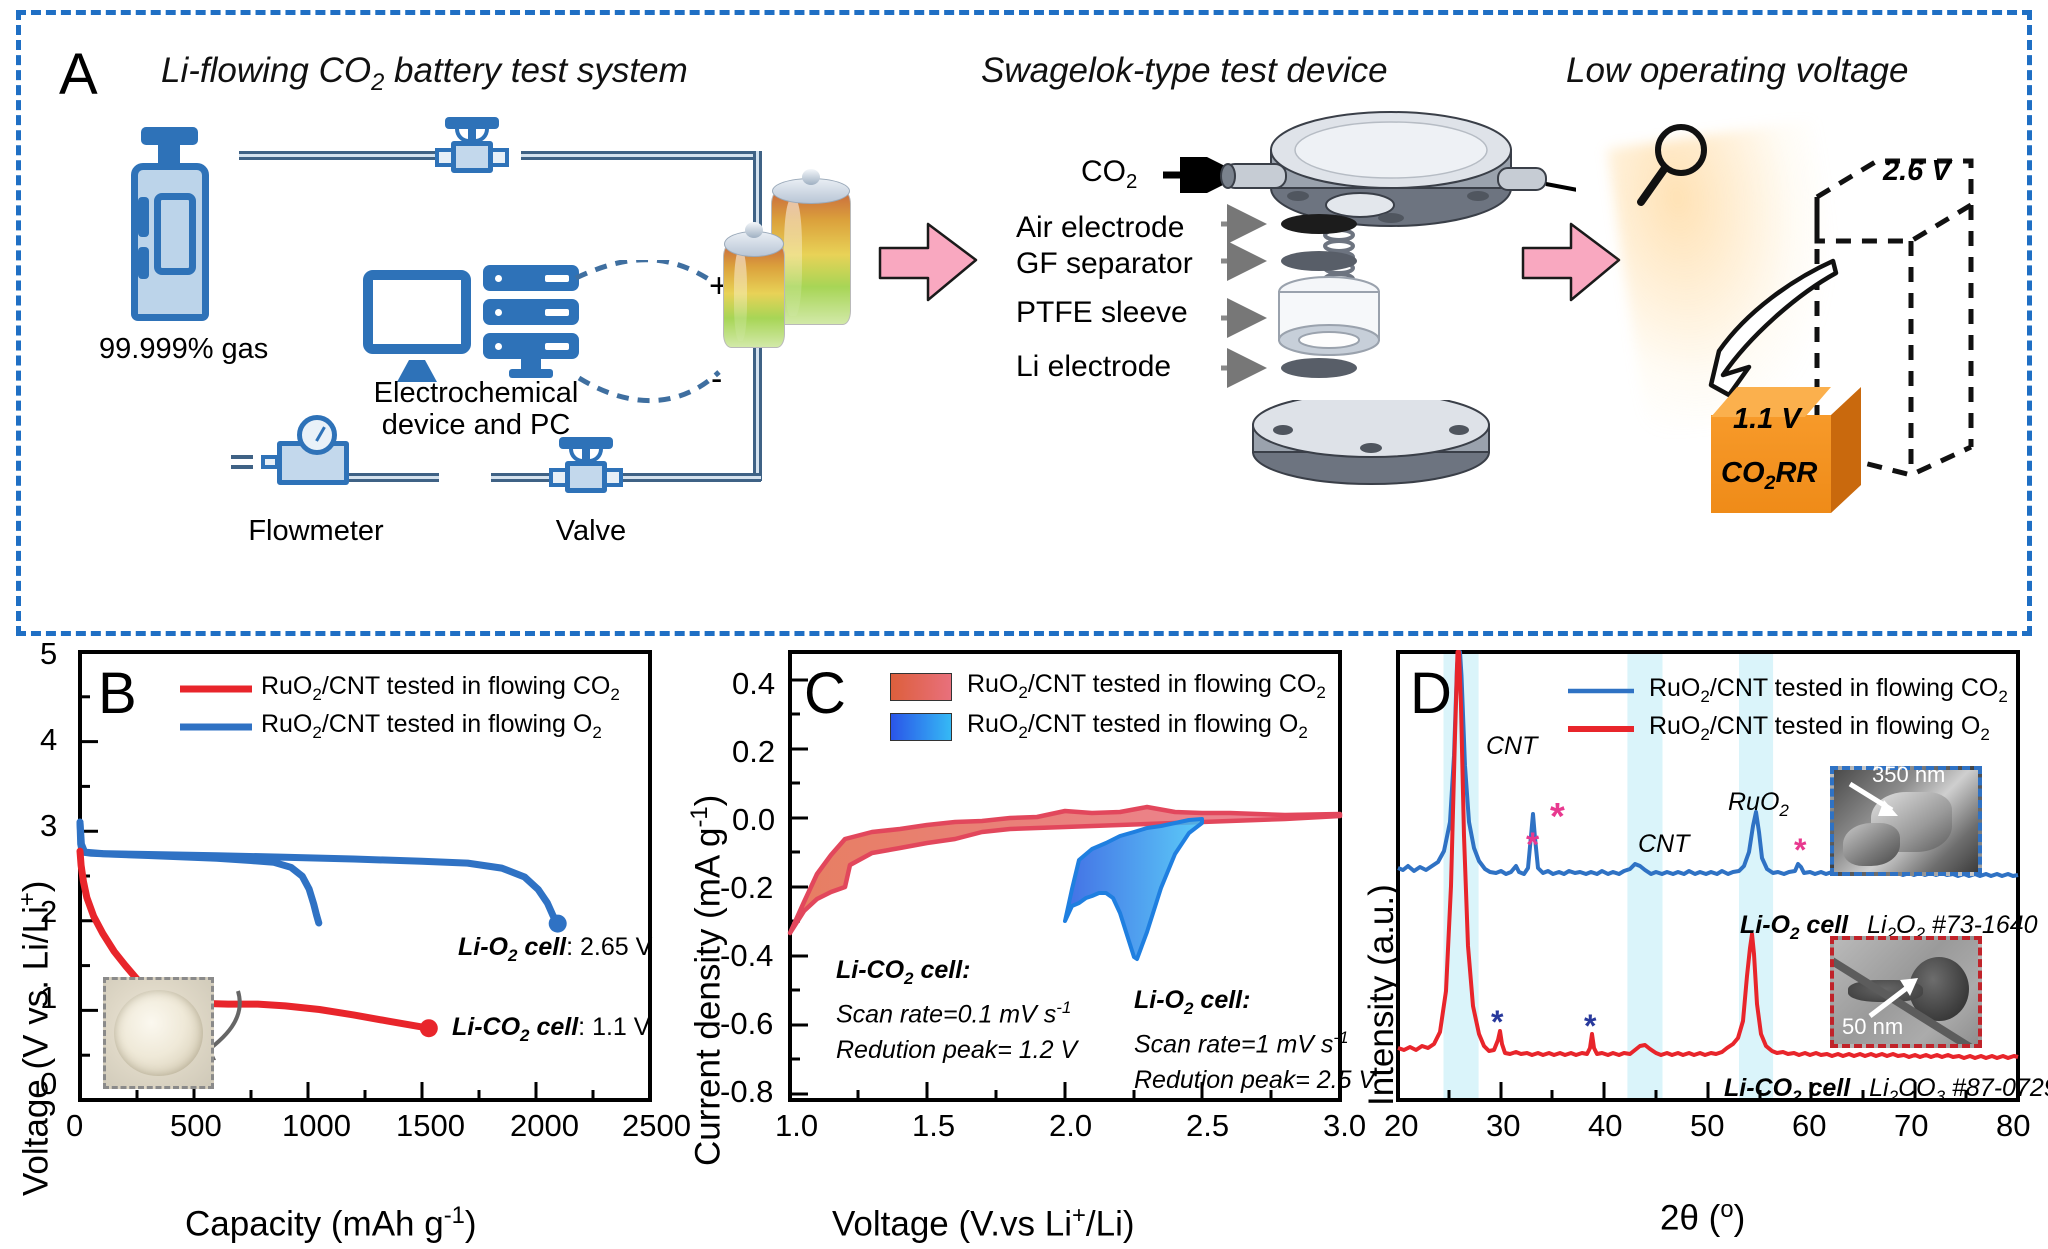 The height and width of the screenshot is (1249, 2048). What do you see at coordinates (1108, 686) in the screenshot?
I see `panel-c-legend-item-0: RuO2/CNT tested in flowing CO2` at bounding box center [1108, 686].